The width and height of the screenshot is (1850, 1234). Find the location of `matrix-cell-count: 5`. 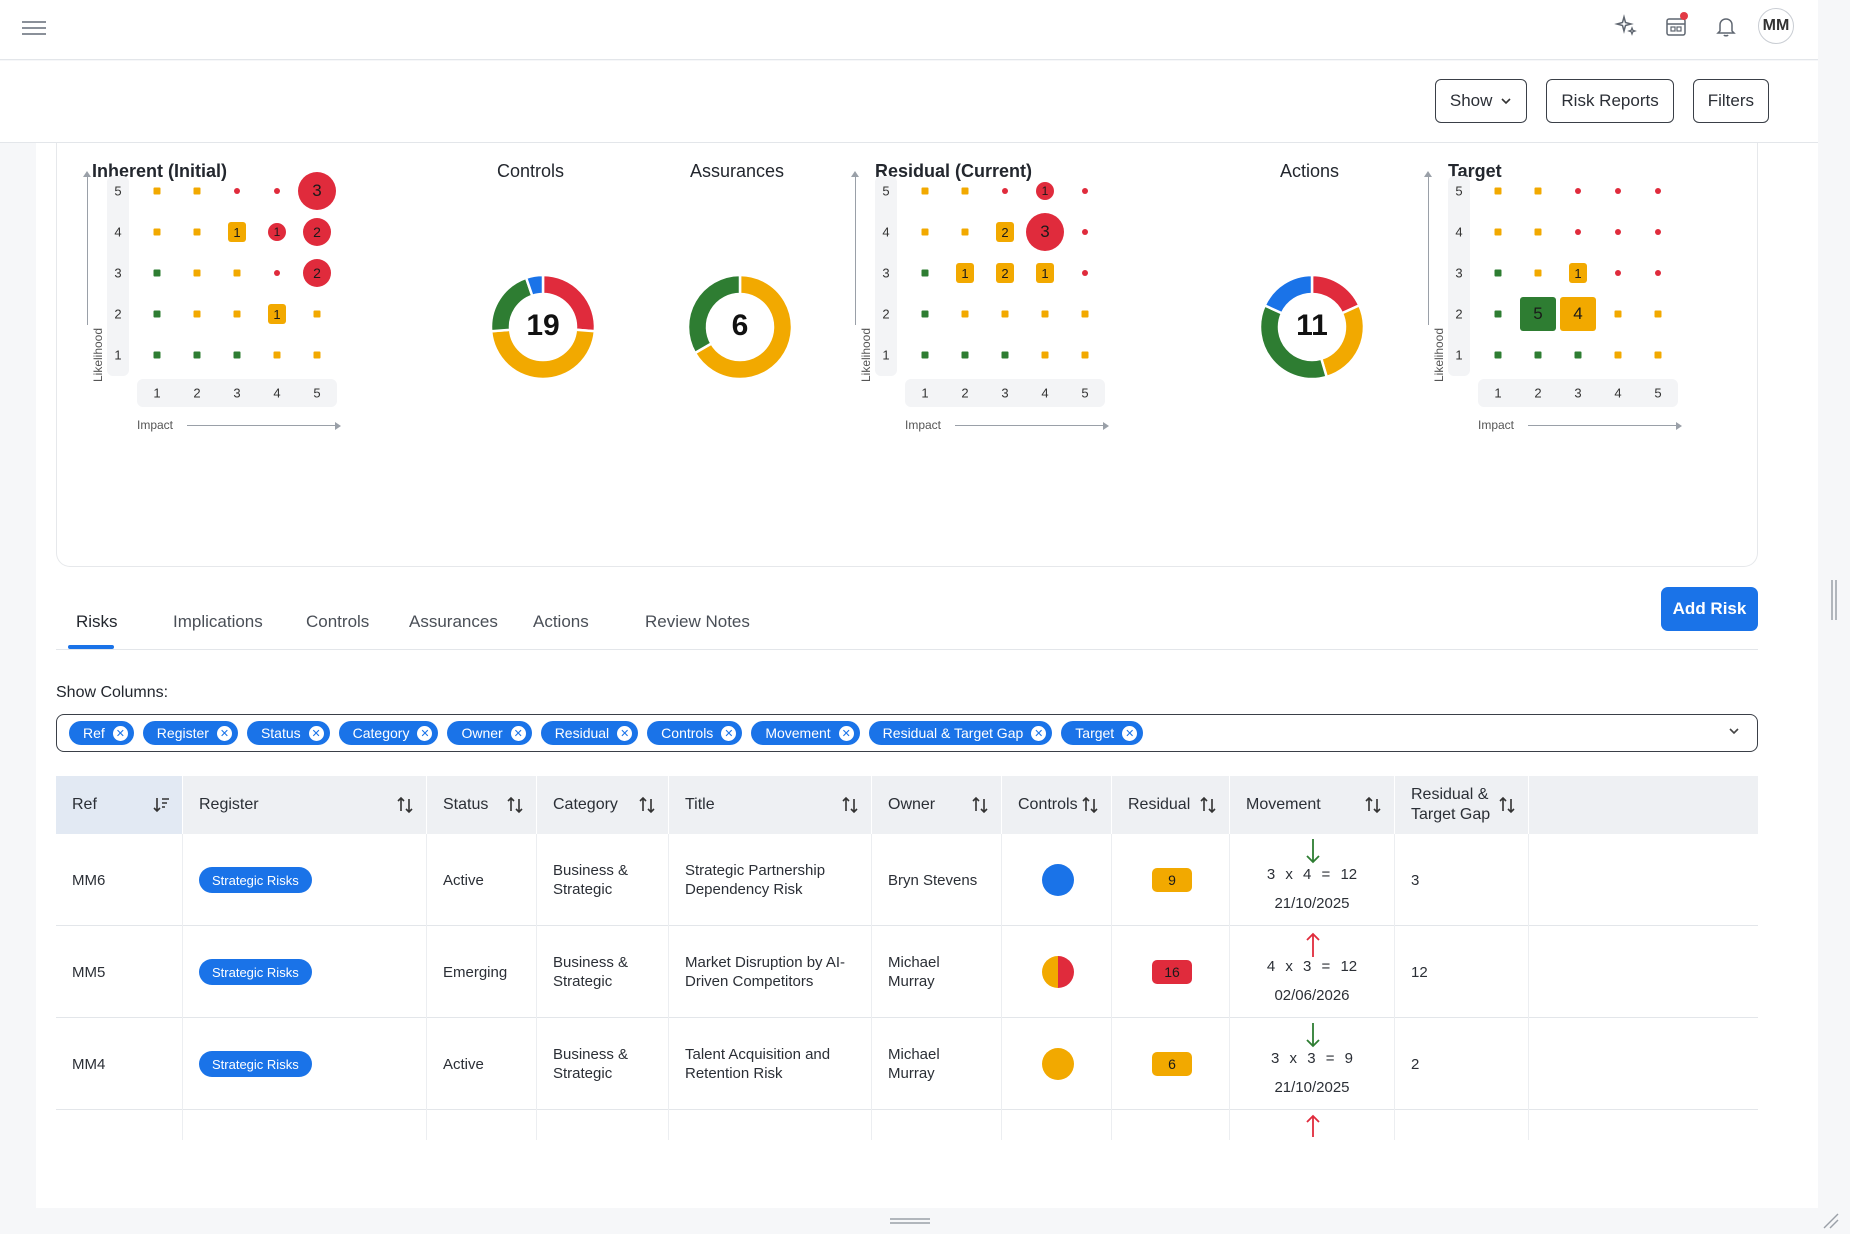

matrix-cell-count: 5 is located at coordinates (1538, 314).